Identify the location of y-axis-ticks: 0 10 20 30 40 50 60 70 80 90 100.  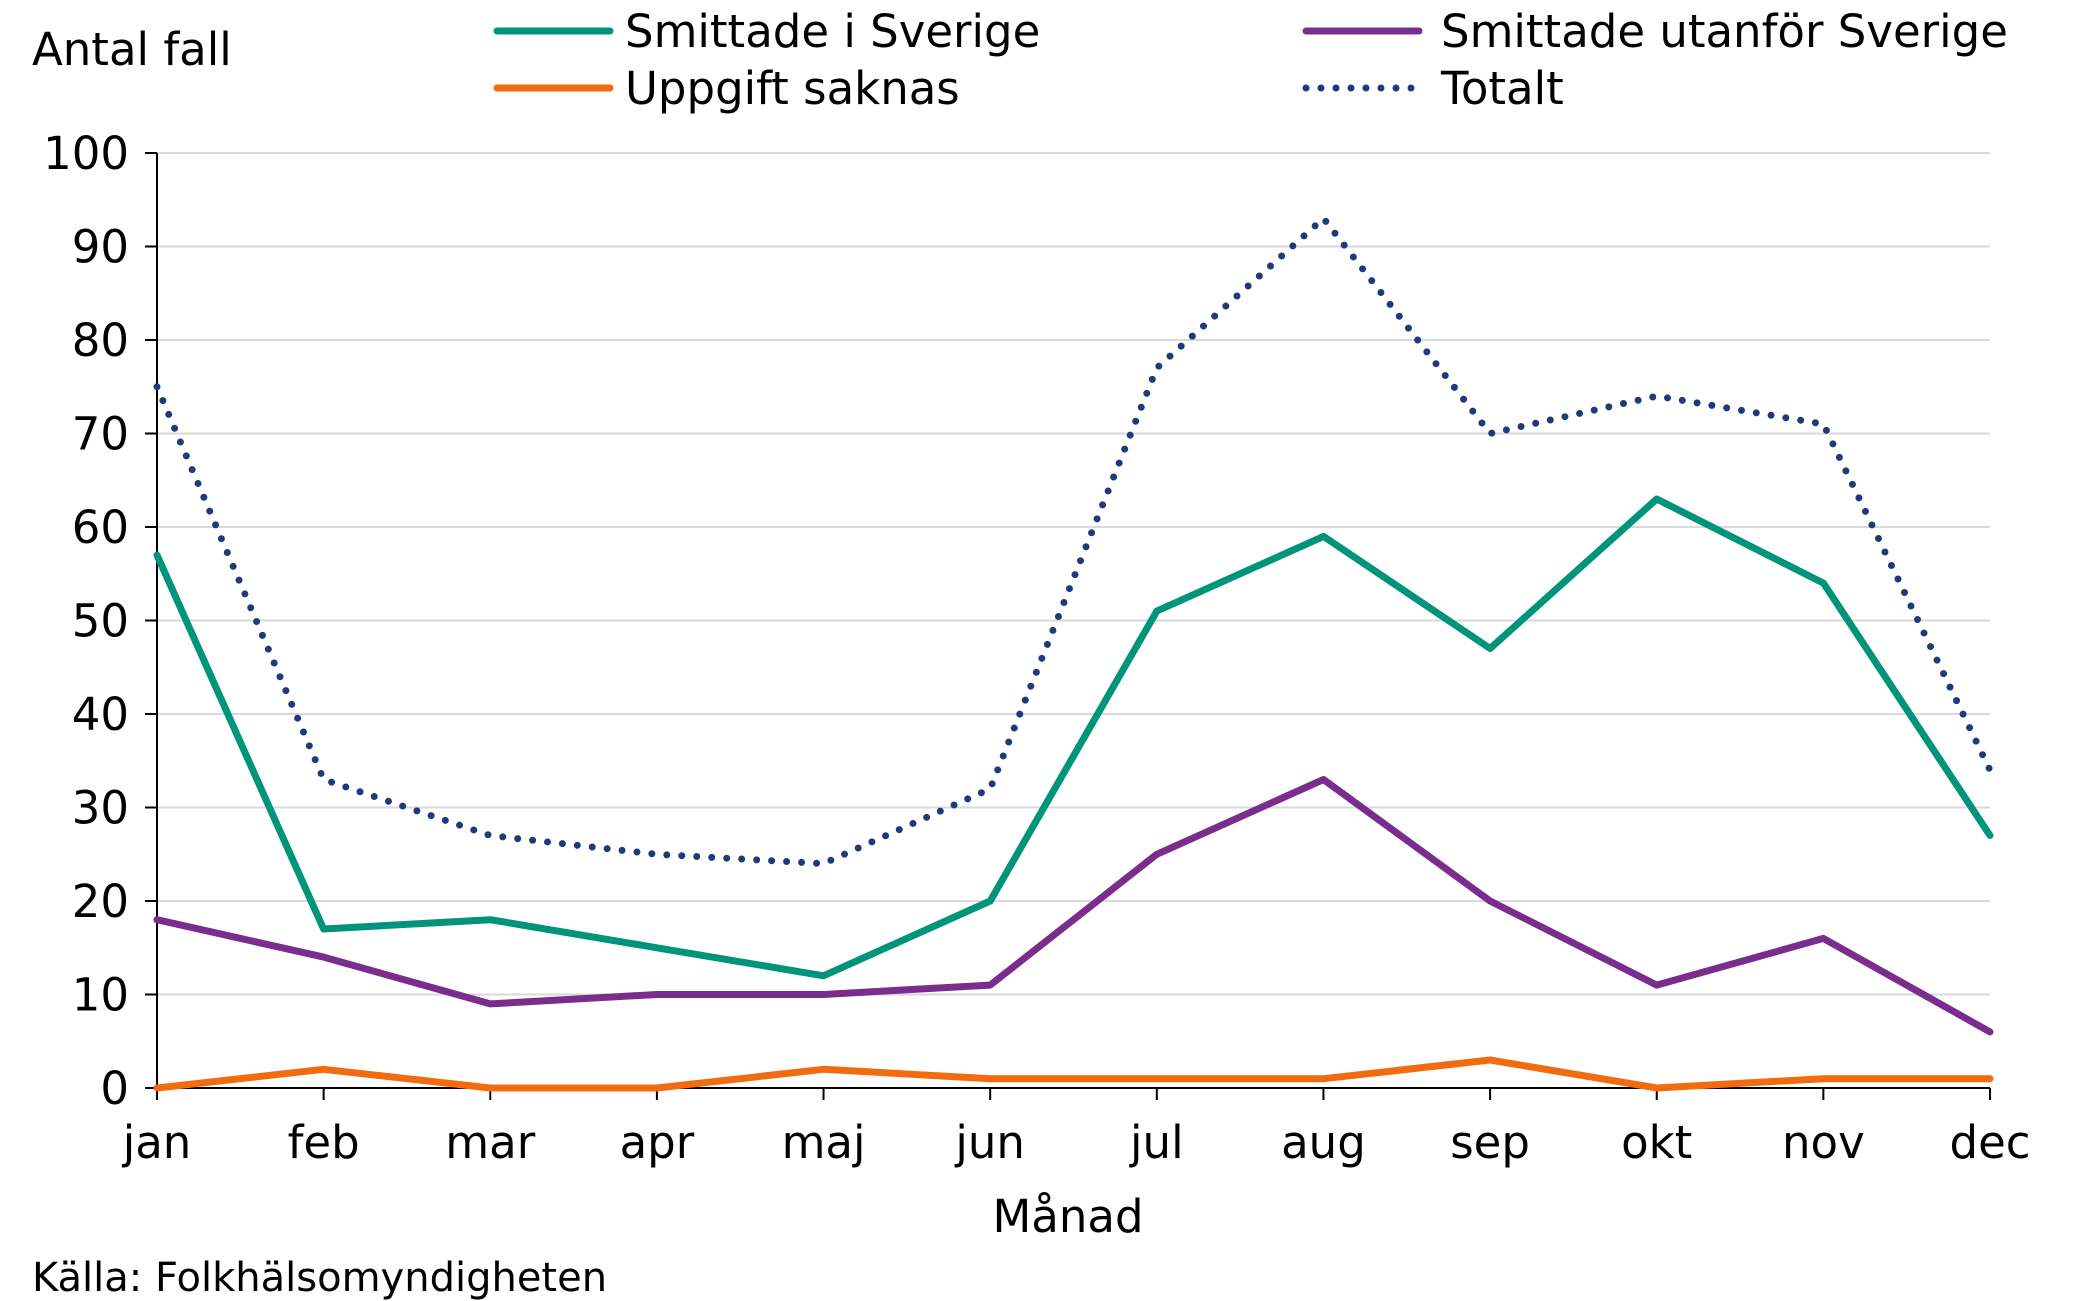
(100, 621).